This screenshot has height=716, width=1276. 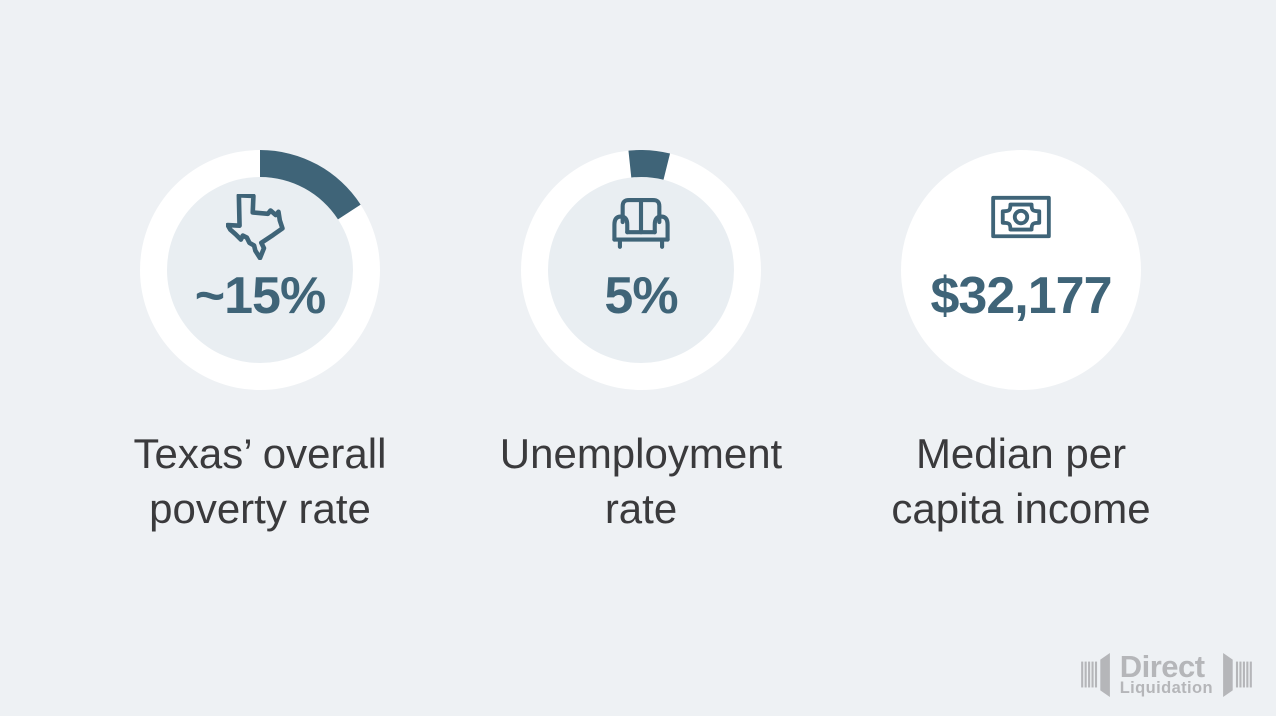 What do you see at coordinates (1021, 481) in the screenshot?
I see `stat-label: Median per capita income` at bounding box center [1021, 481].